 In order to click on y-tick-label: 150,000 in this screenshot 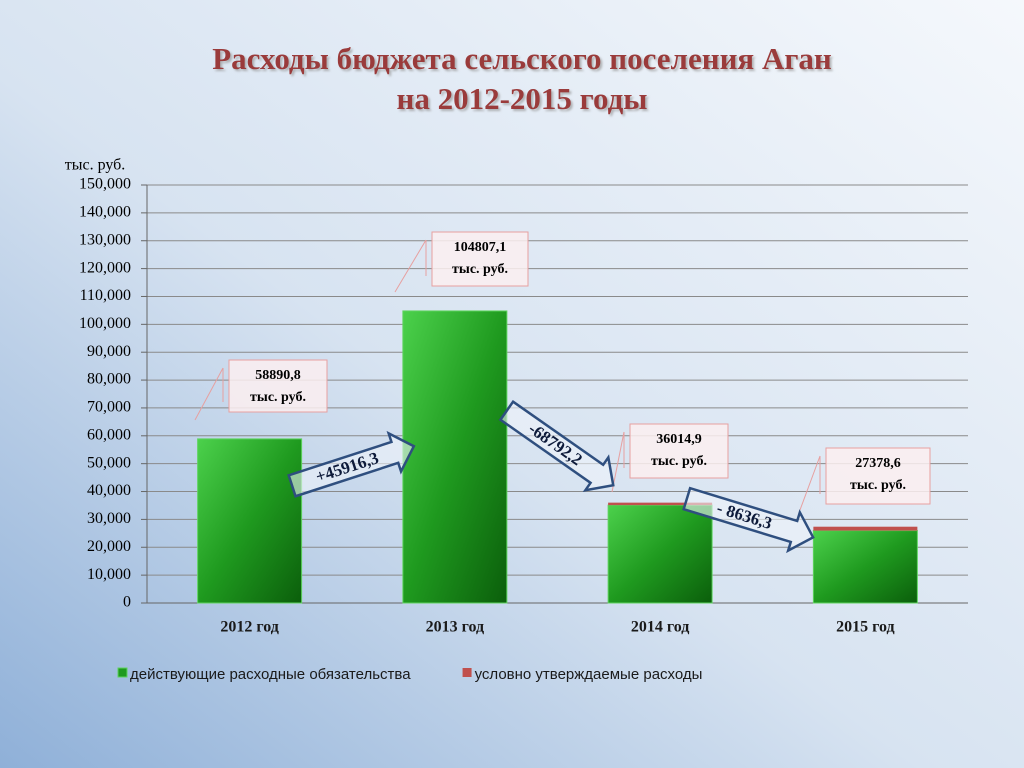, I will do `click(105, 184)`.